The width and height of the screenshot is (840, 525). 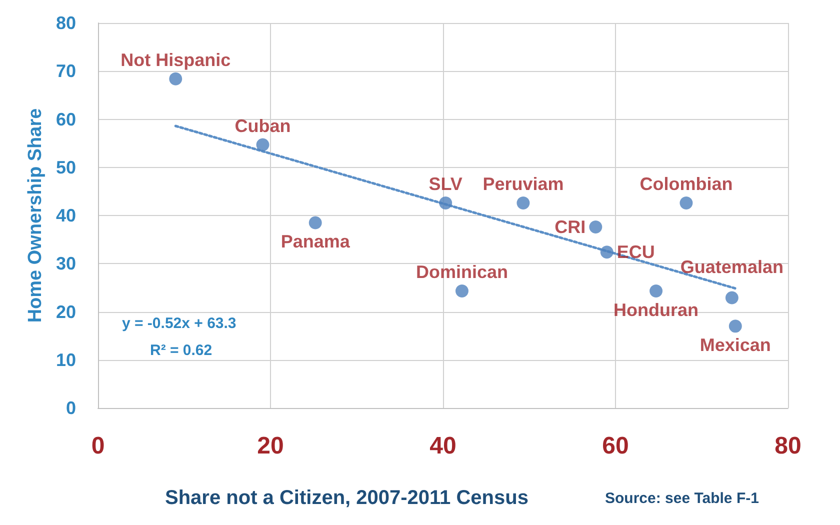 What do you see at coordinates (523, 184) in the screenshot?
I see `annotation: Peruviam` at bounding box center [523, 184].